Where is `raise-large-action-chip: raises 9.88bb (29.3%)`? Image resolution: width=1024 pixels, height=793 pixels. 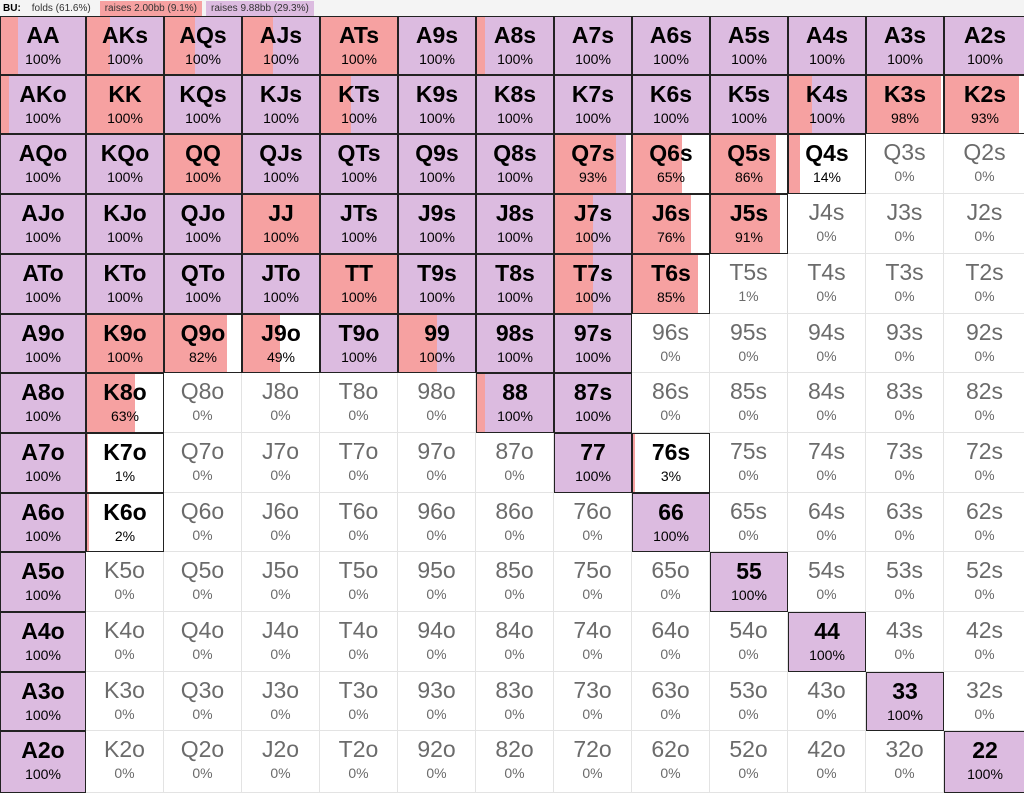 raise-large-action-chip: raises 9.88bb (29.3%) is located at coordinates (259, 8).